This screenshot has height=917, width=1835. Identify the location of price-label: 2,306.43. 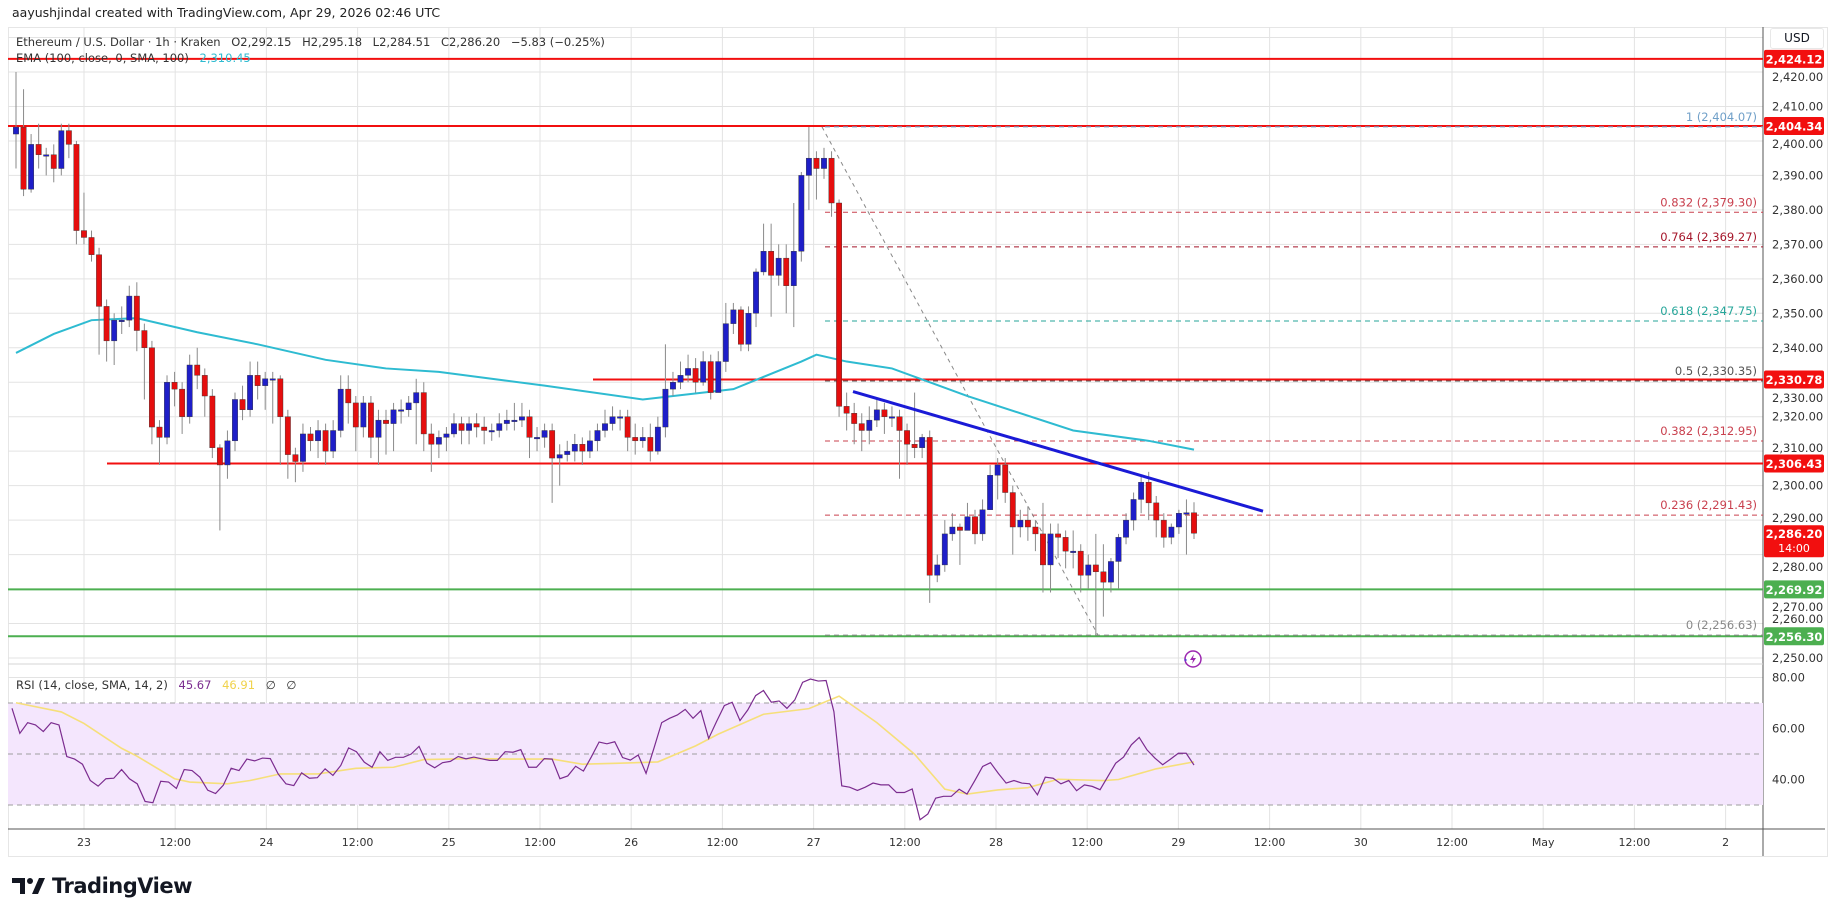
(1794, 464).